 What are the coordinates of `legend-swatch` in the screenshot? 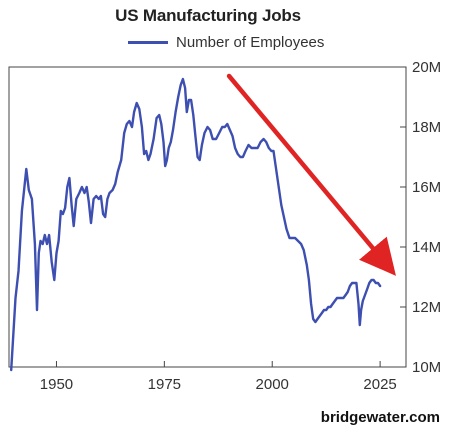 It's located at (148, 42).